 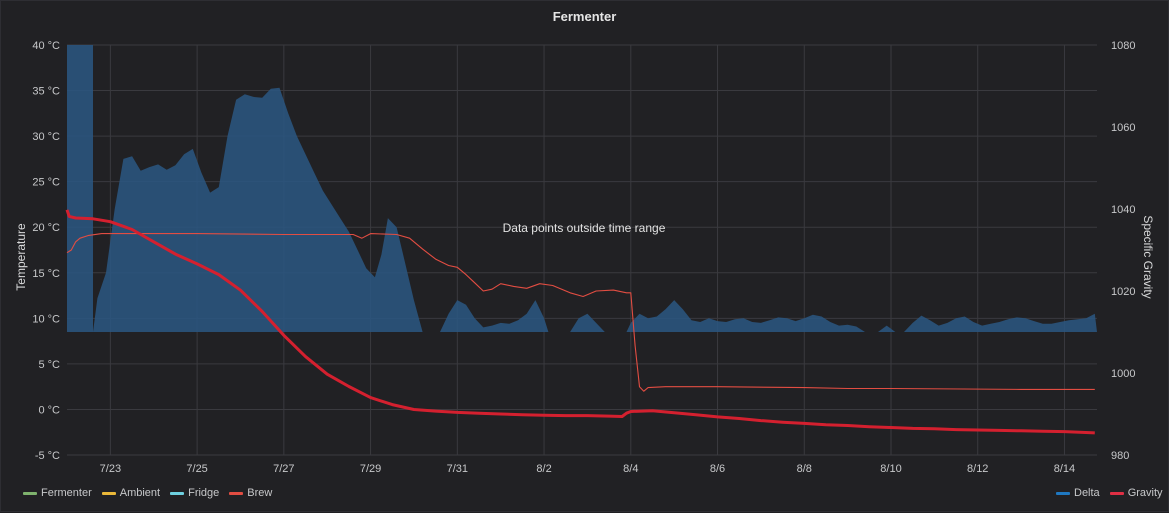 What do you see at coordinates (140, 493) in the screenshot?
I see `legend-label: Ambient` at bounding box center [140, 493].